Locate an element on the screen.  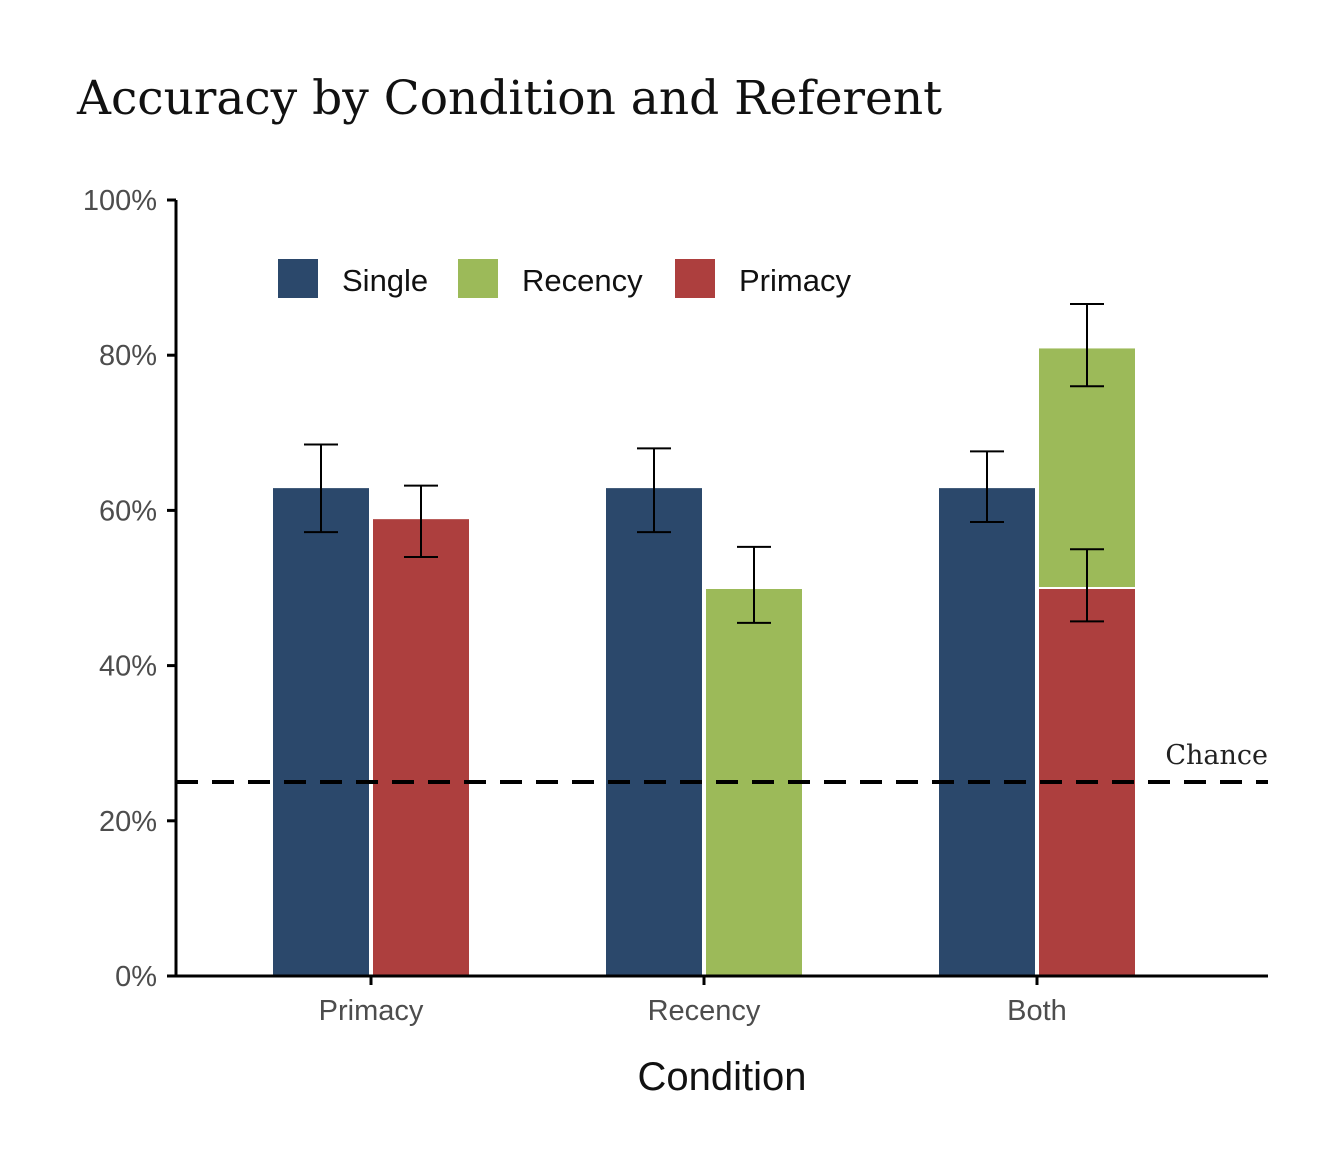
x-tick-label-recency: Recency is located at coordinates (704, 1011).